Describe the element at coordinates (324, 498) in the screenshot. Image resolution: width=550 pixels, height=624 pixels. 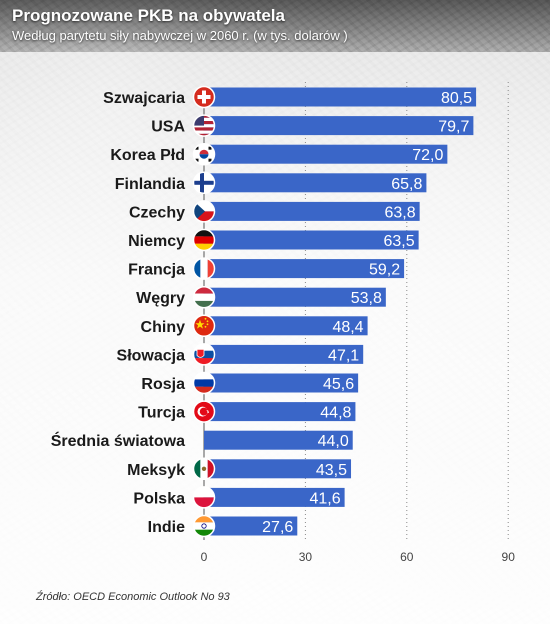
I see `bar-value-label: 41,6` at that location.